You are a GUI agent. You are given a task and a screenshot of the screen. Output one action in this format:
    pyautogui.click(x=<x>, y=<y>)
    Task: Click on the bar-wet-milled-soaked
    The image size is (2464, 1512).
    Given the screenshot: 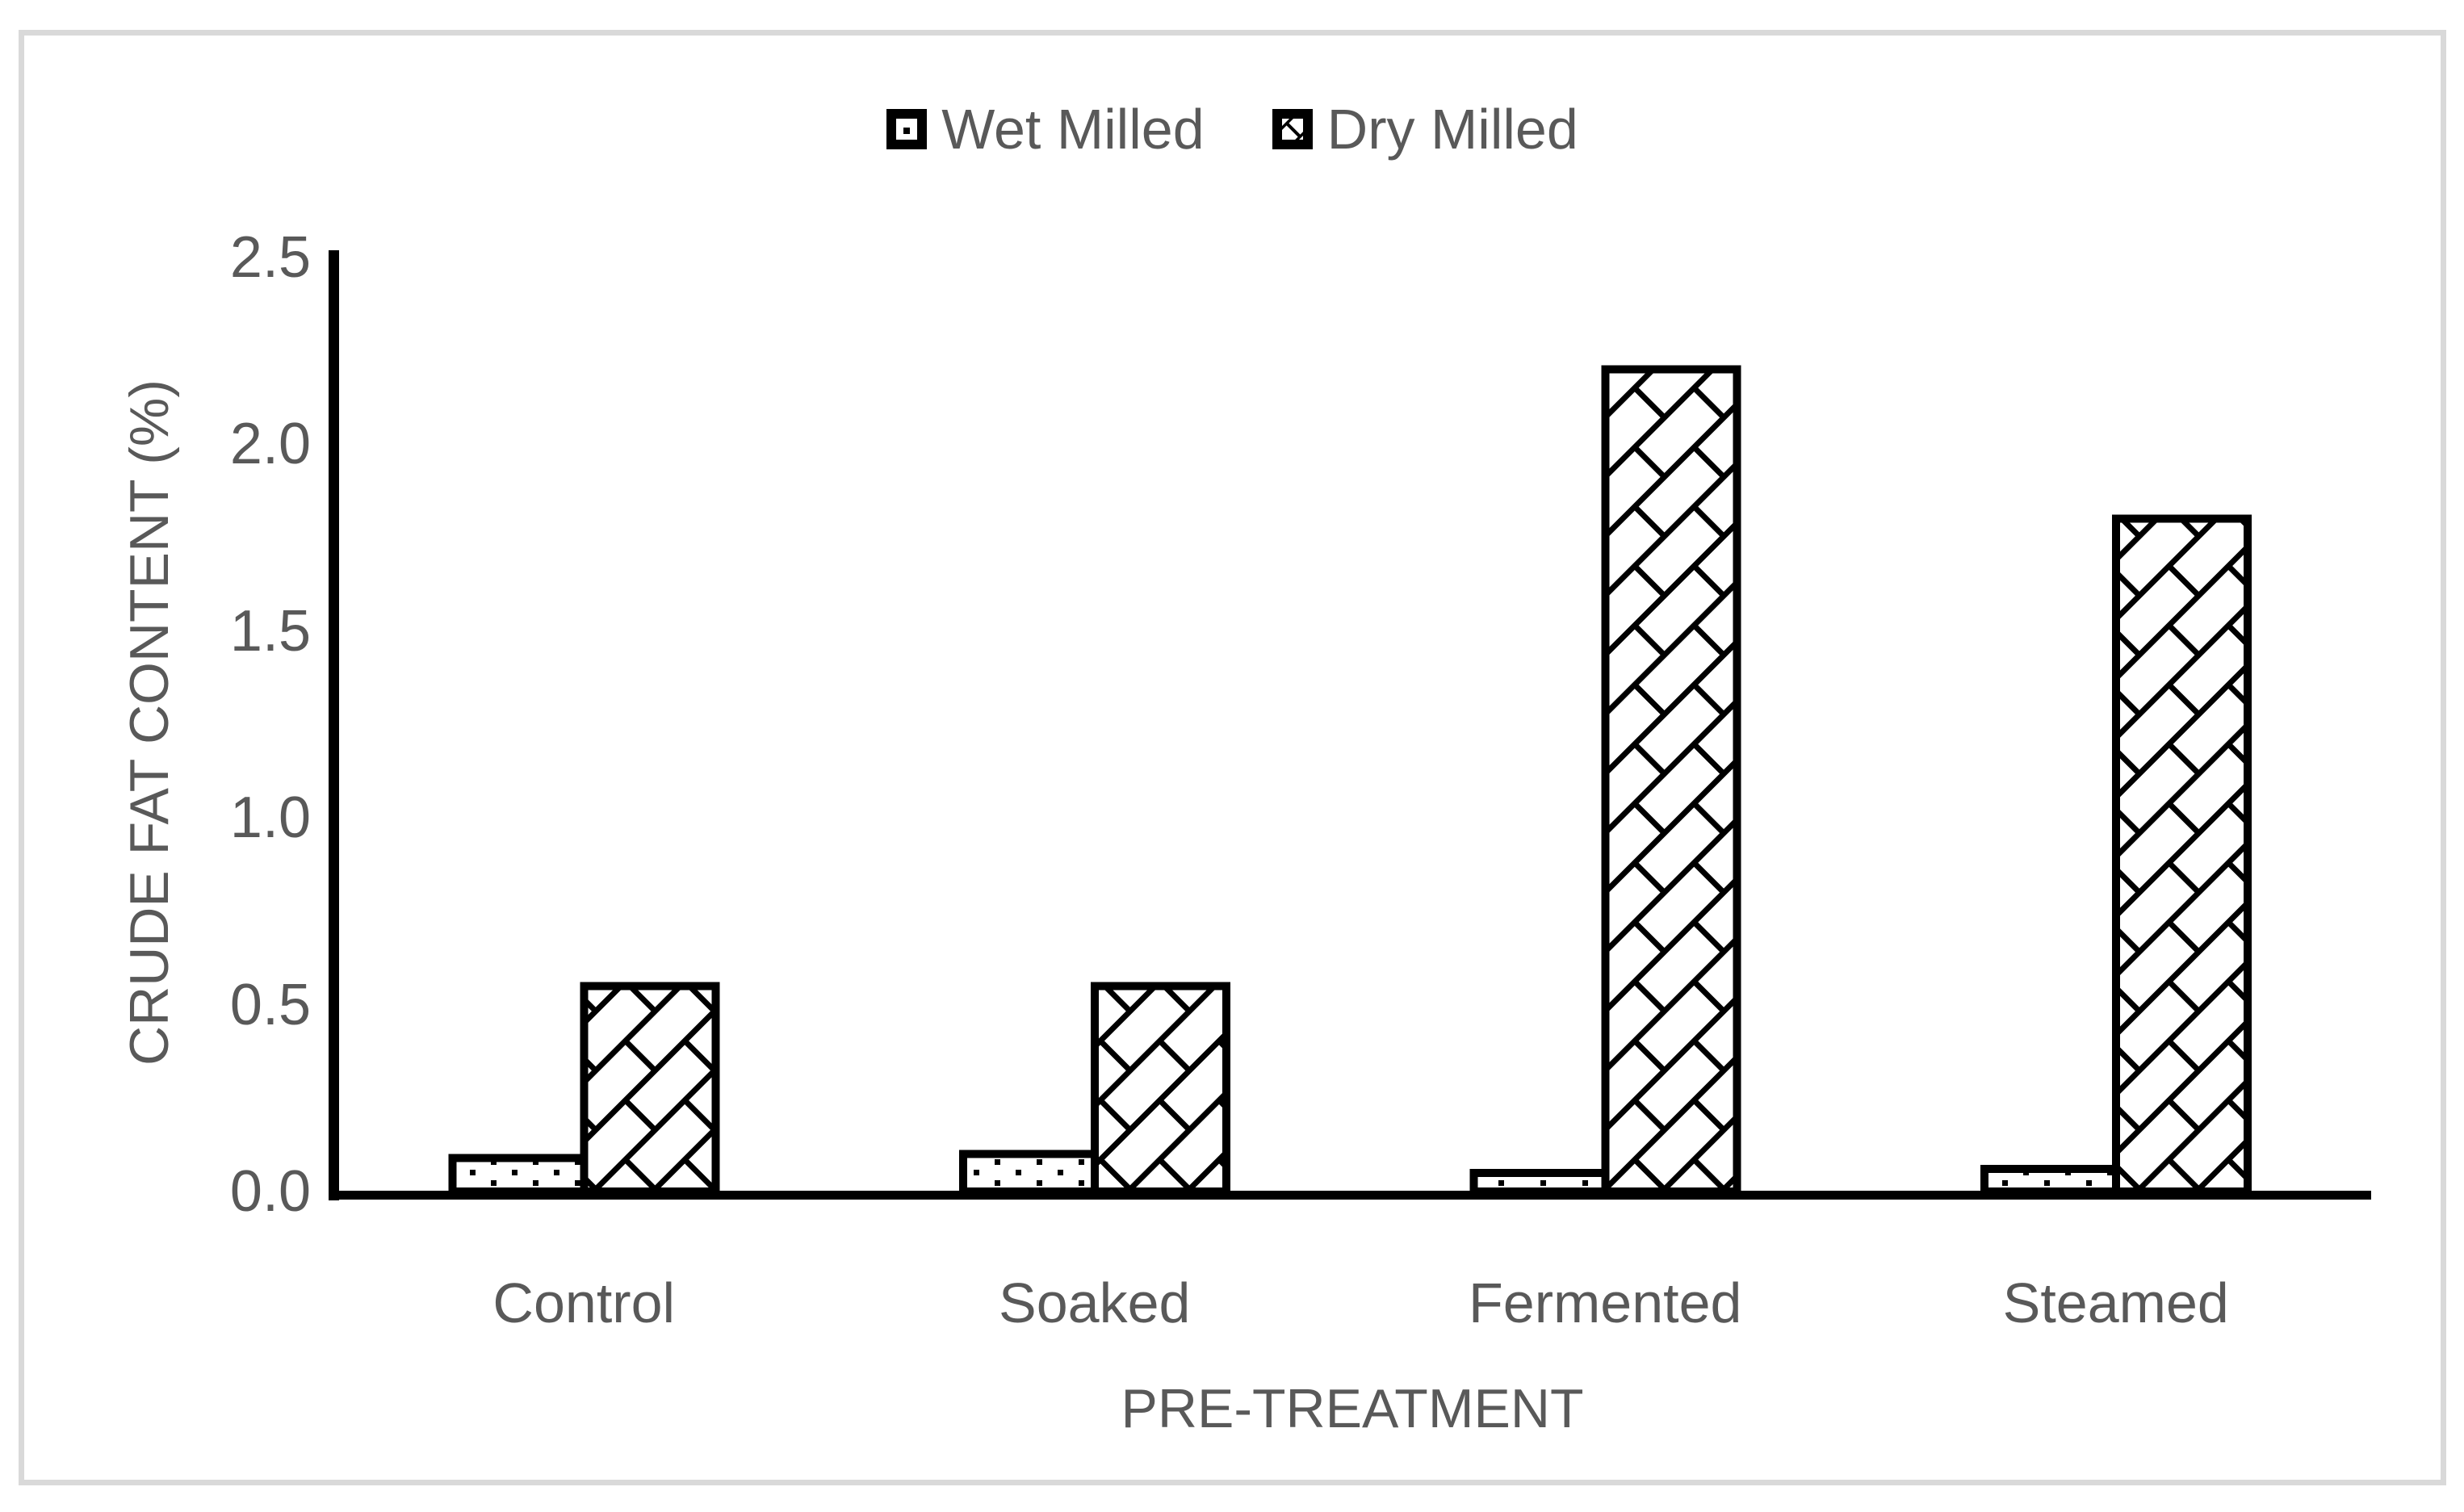 What is the action you would take?
    pyautogui.click(x=1028, y=1173)
    